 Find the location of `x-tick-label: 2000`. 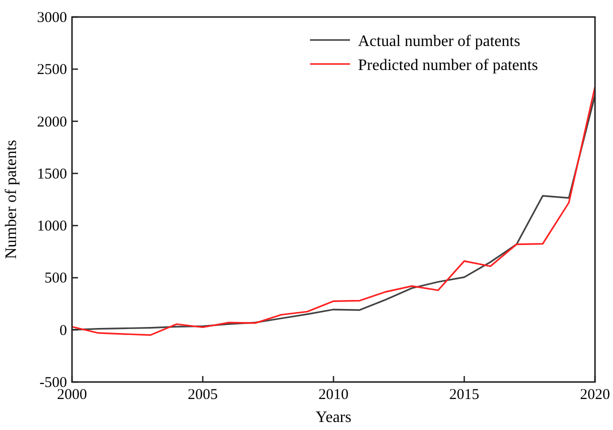

x-tick-label: 2000 is located at coordinates (72, 395).